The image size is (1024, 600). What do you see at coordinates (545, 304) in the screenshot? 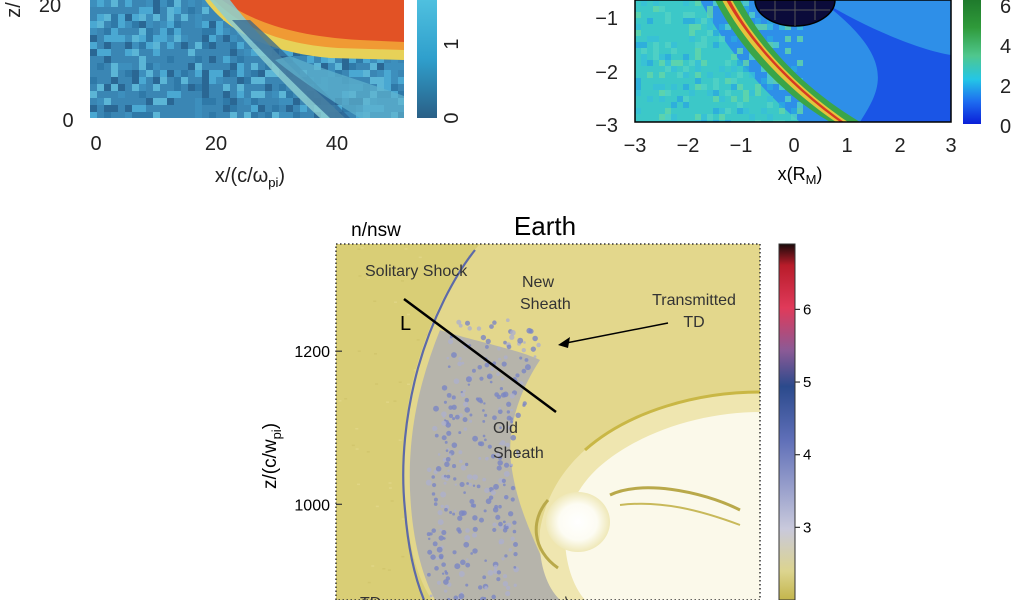
I see `new-sheath-label-2: Sheath` at bounding box center [545, 304].